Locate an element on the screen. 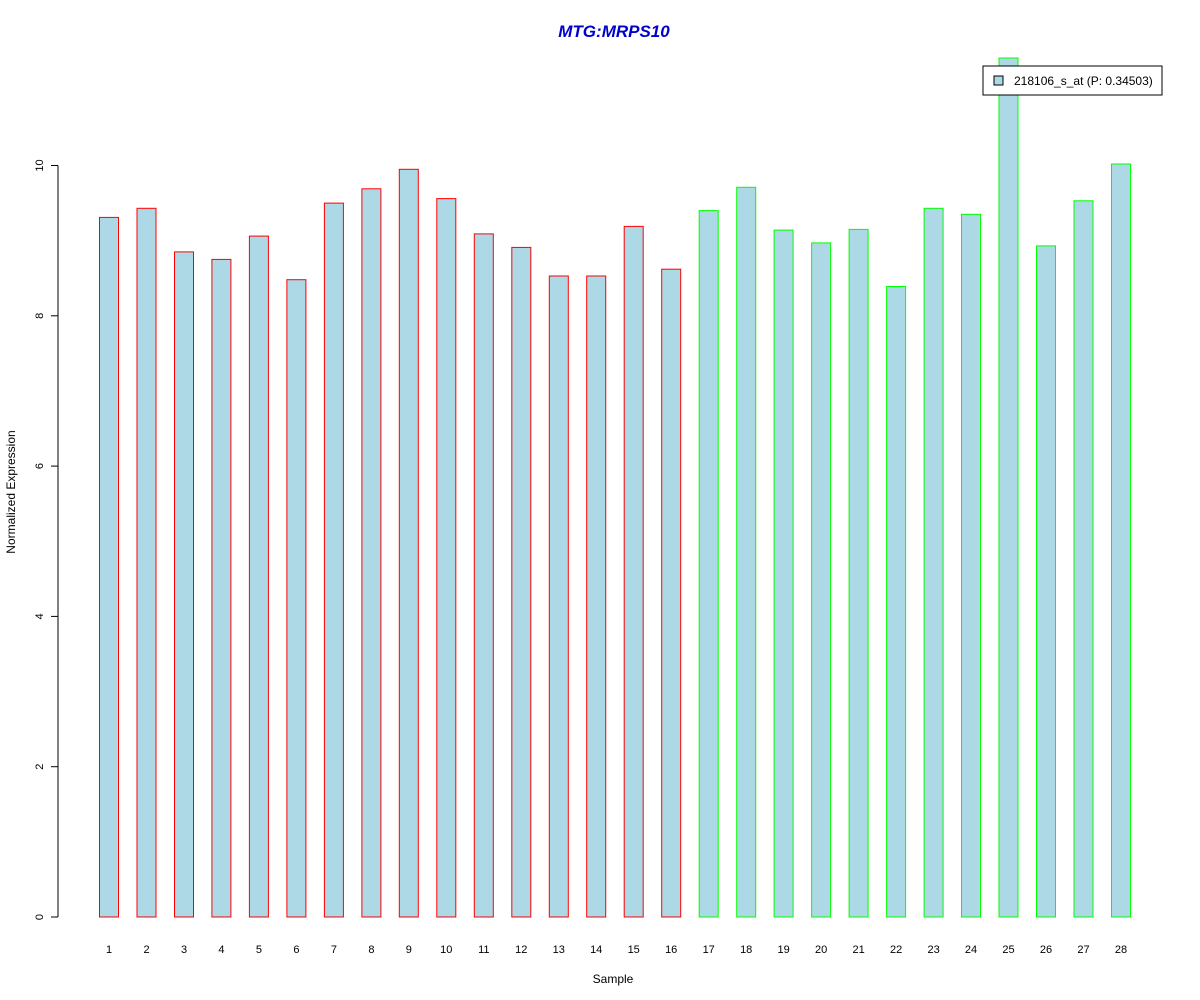 The height and width of the screenshot is (1000, 1200). legend-label: 218106_s_at (P: 0.34503) is located at coordinates (1083, 81).